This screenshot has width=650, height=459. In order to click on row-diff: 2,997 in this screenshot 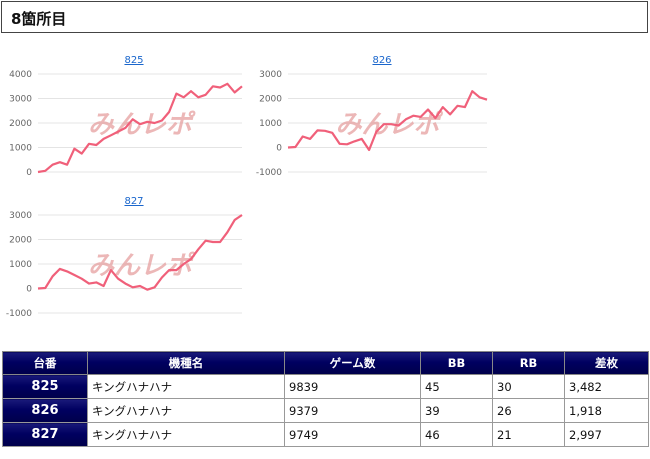, I will do `click(606, 434)`.